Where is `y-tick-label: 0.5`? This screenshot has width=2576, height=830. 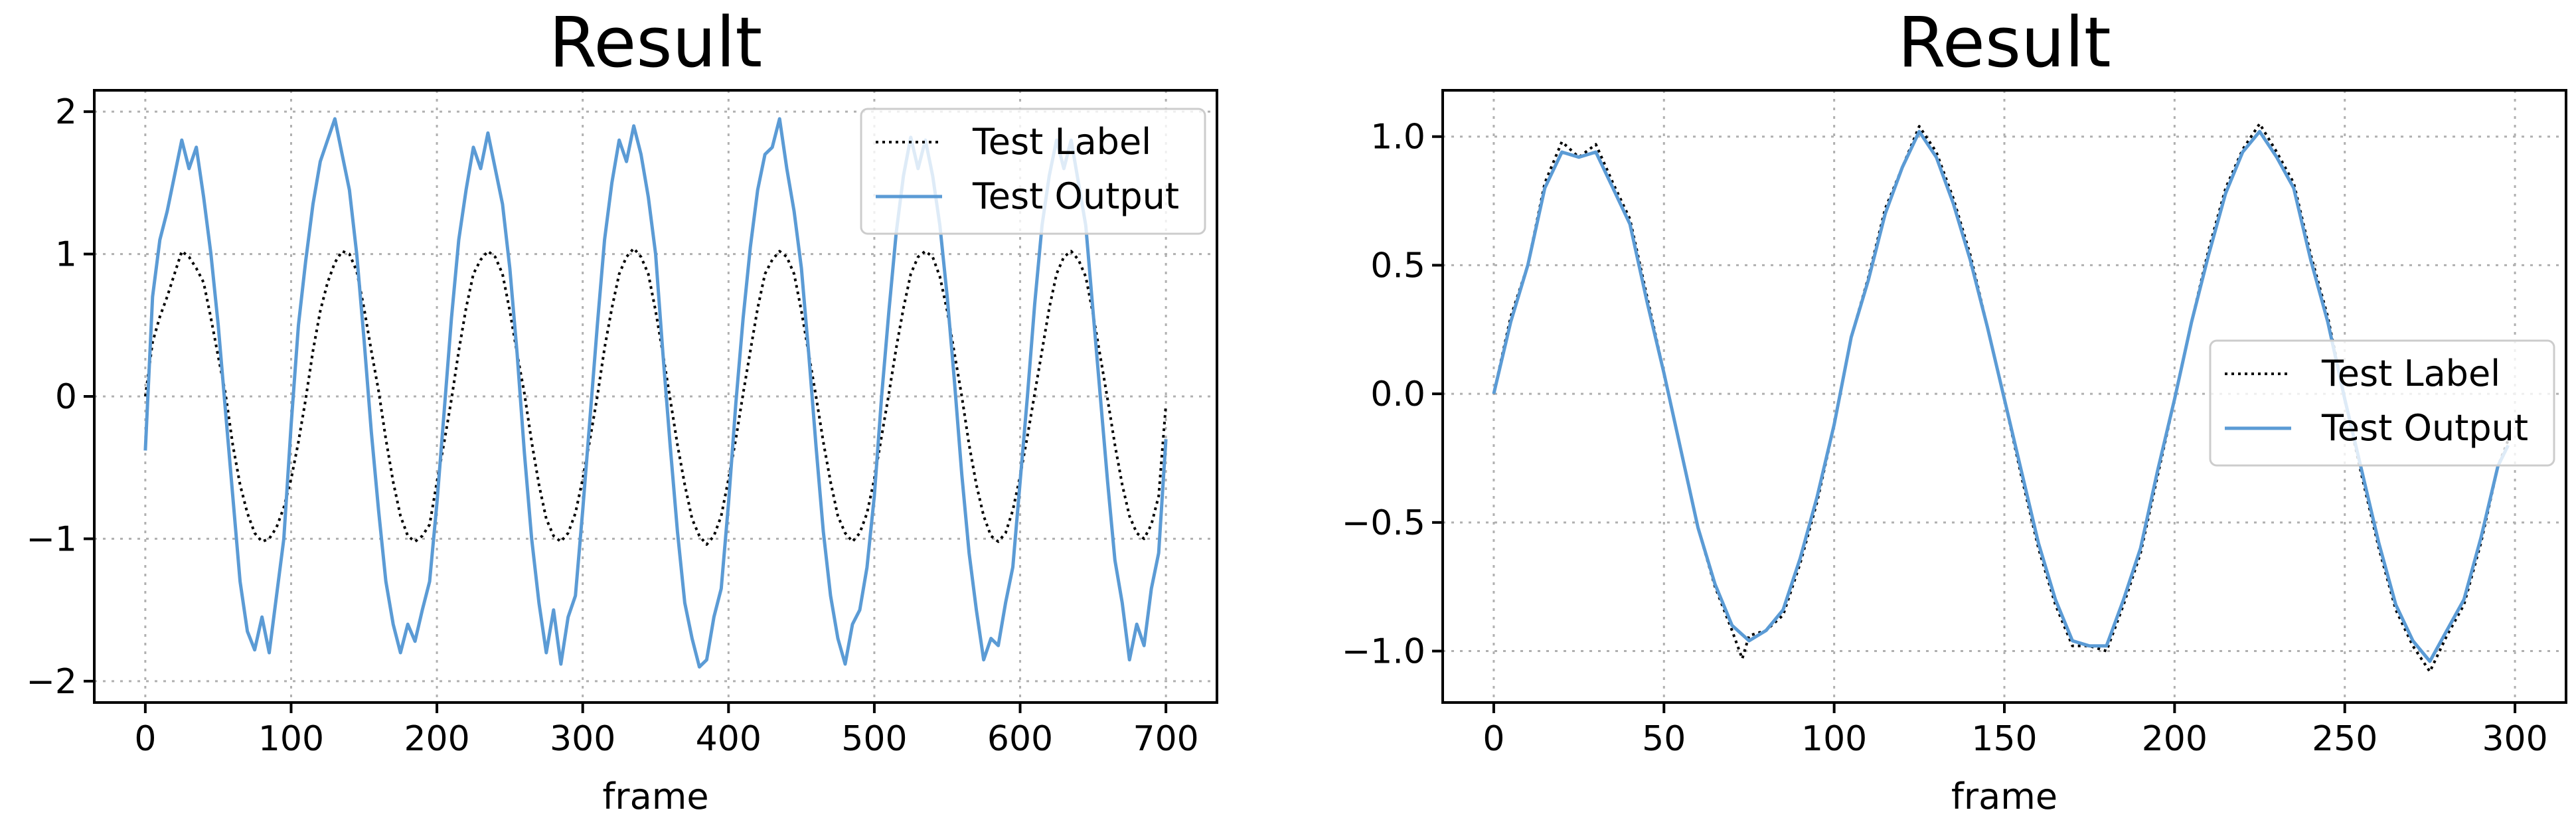
y-tick-label: 0.5 is located at coordinates (1397, 266).